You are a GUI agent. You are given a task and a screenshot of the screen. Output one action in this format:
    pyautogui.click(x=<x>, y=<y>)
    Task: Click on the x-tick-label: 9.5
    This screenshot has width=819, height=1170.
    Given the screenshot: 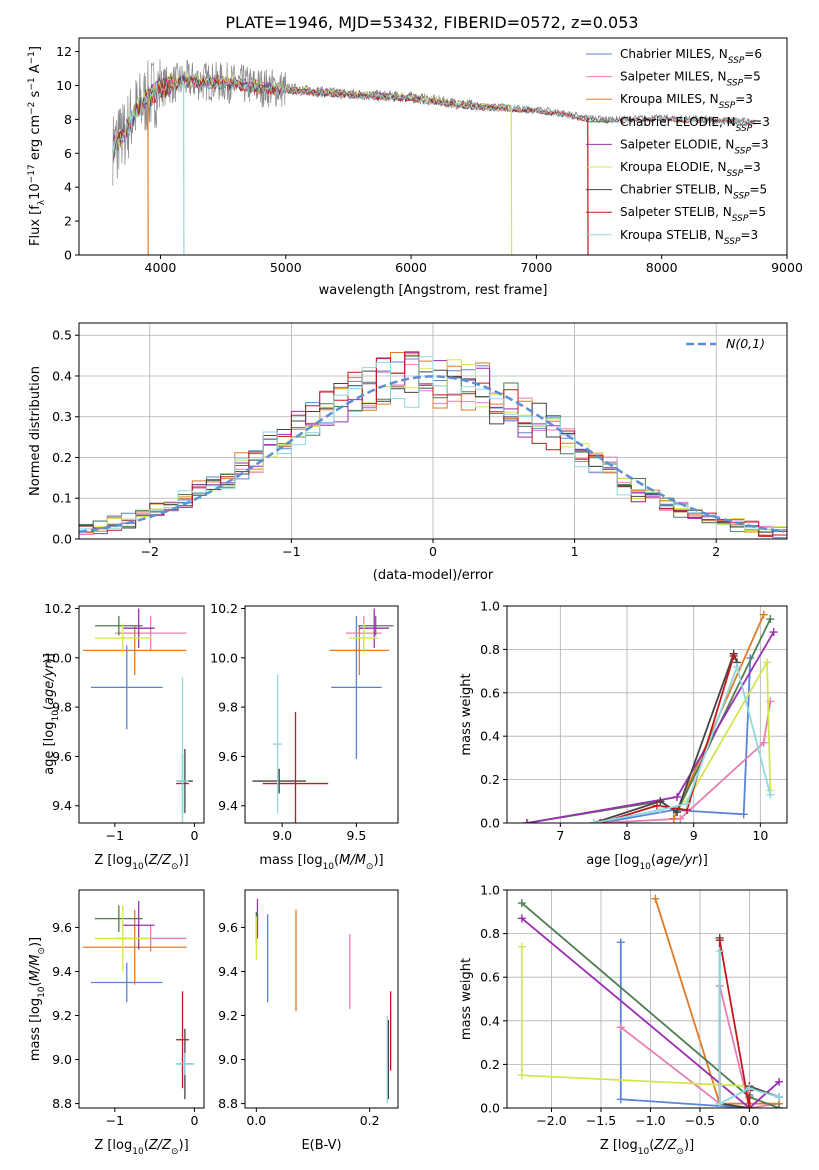 What is the action you would take?
    pyautogui.click(x=356, y=835)
    